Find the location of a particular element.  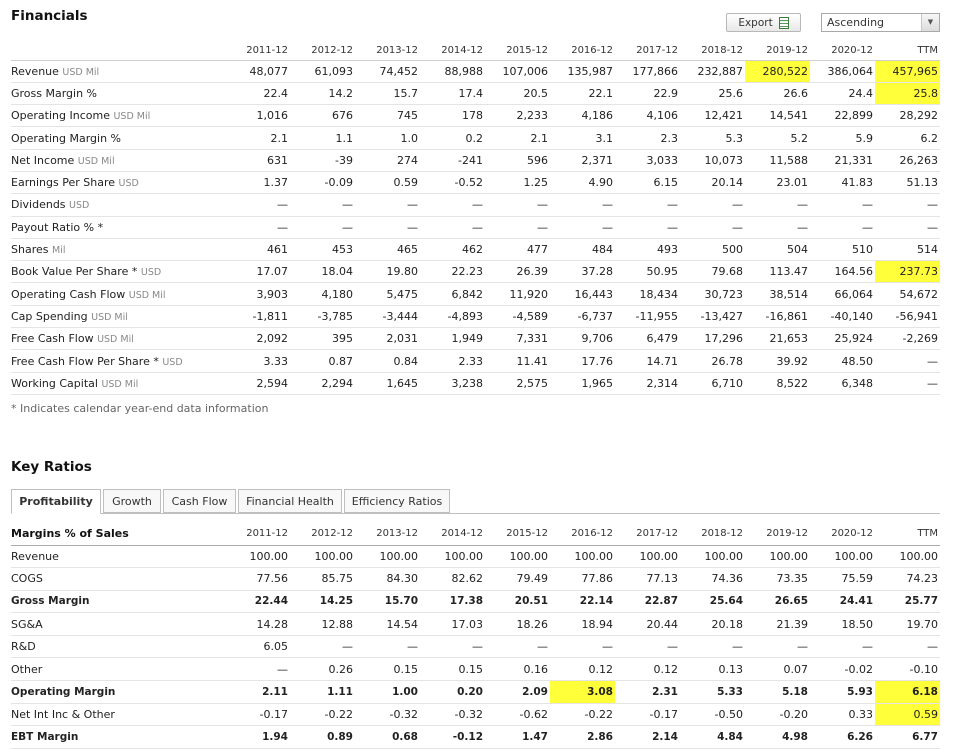

row-label: Payout Ratio % * is located at coordinates (118, 227).